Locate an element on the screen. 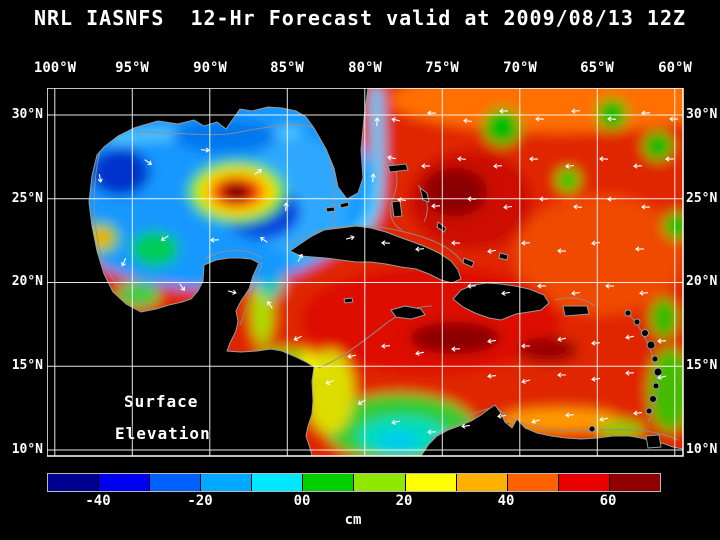 The height and width of the screenshot is (540, 720). hispaniola-landmass is located at coordinates (501, 301).